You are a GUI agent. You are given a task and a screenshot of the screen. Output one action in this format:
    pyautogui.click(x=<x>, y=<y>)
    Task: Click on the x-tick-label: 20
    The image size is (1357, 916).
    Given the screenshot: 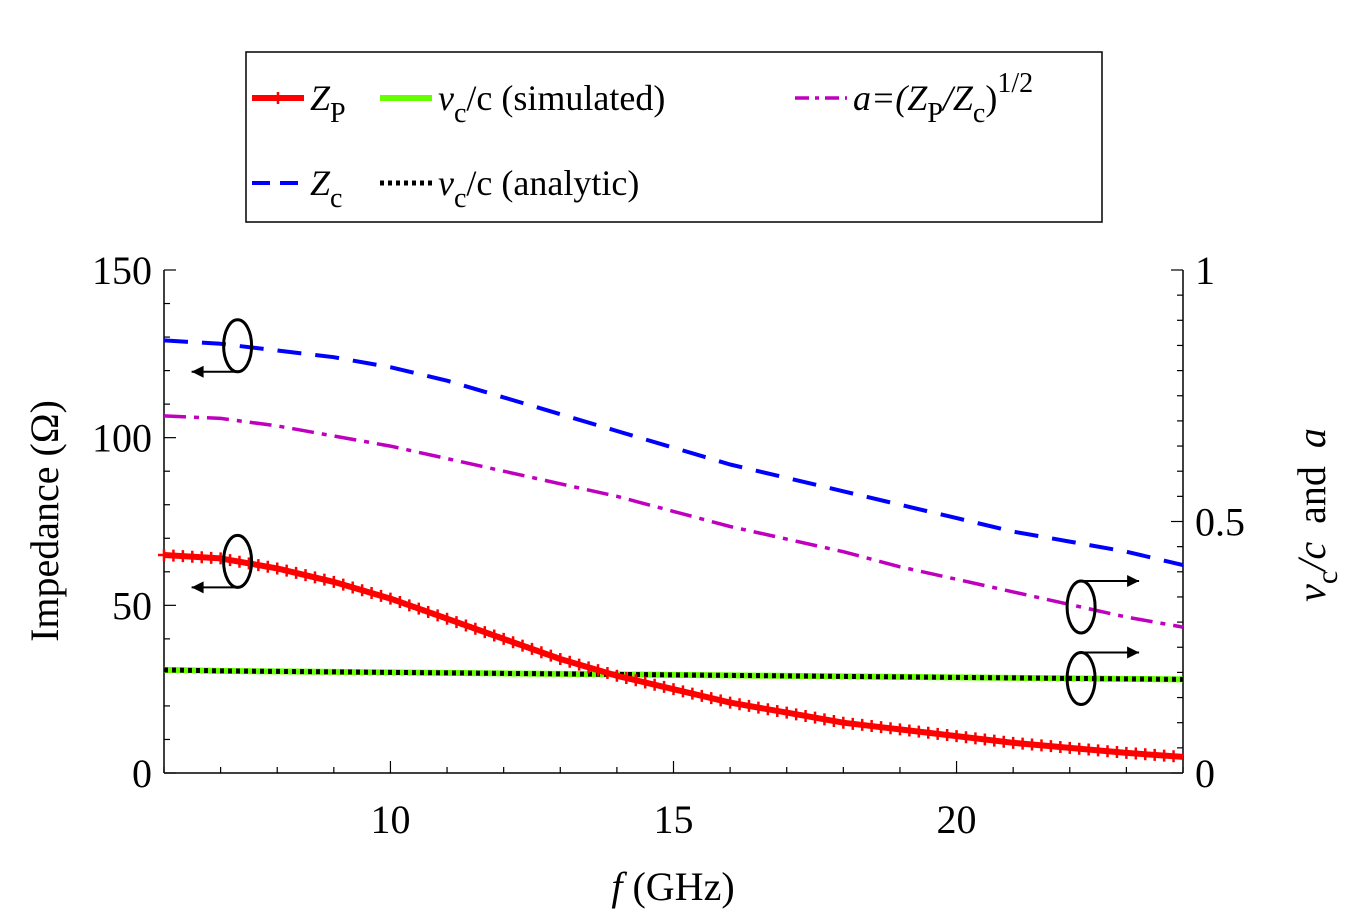 What is the action you would take?
    pyautogui.click(x=957, y=819)
    